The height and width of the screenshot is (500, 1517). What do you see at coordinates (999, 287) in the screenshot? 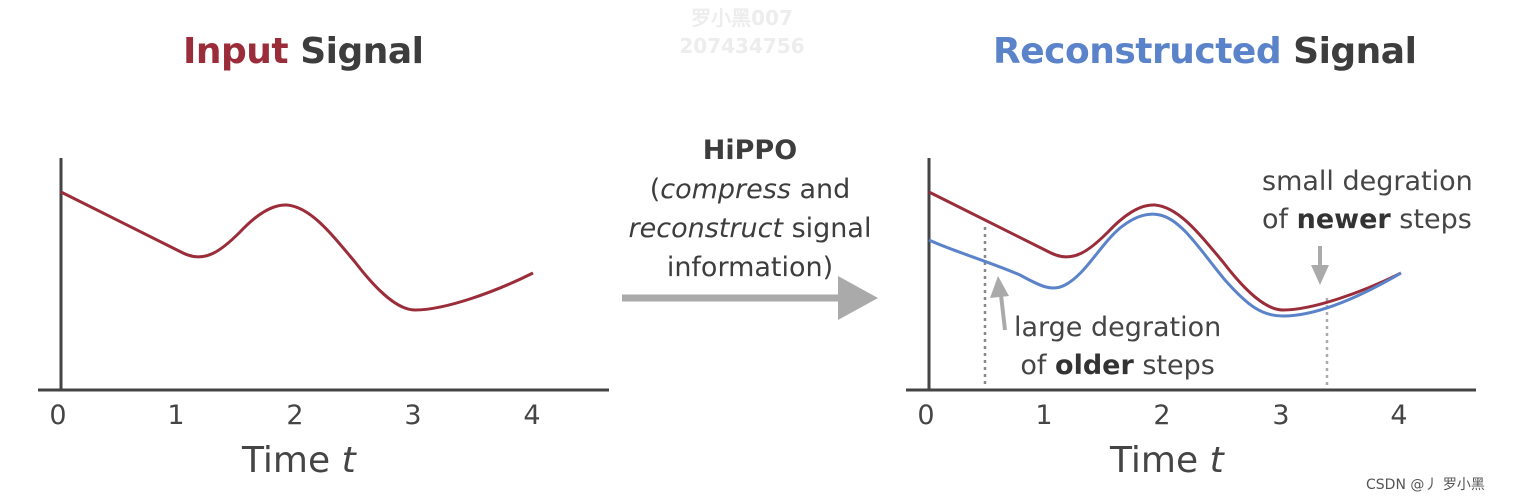
I see `older-note-arrow-head` at bounding box center [999, 287].